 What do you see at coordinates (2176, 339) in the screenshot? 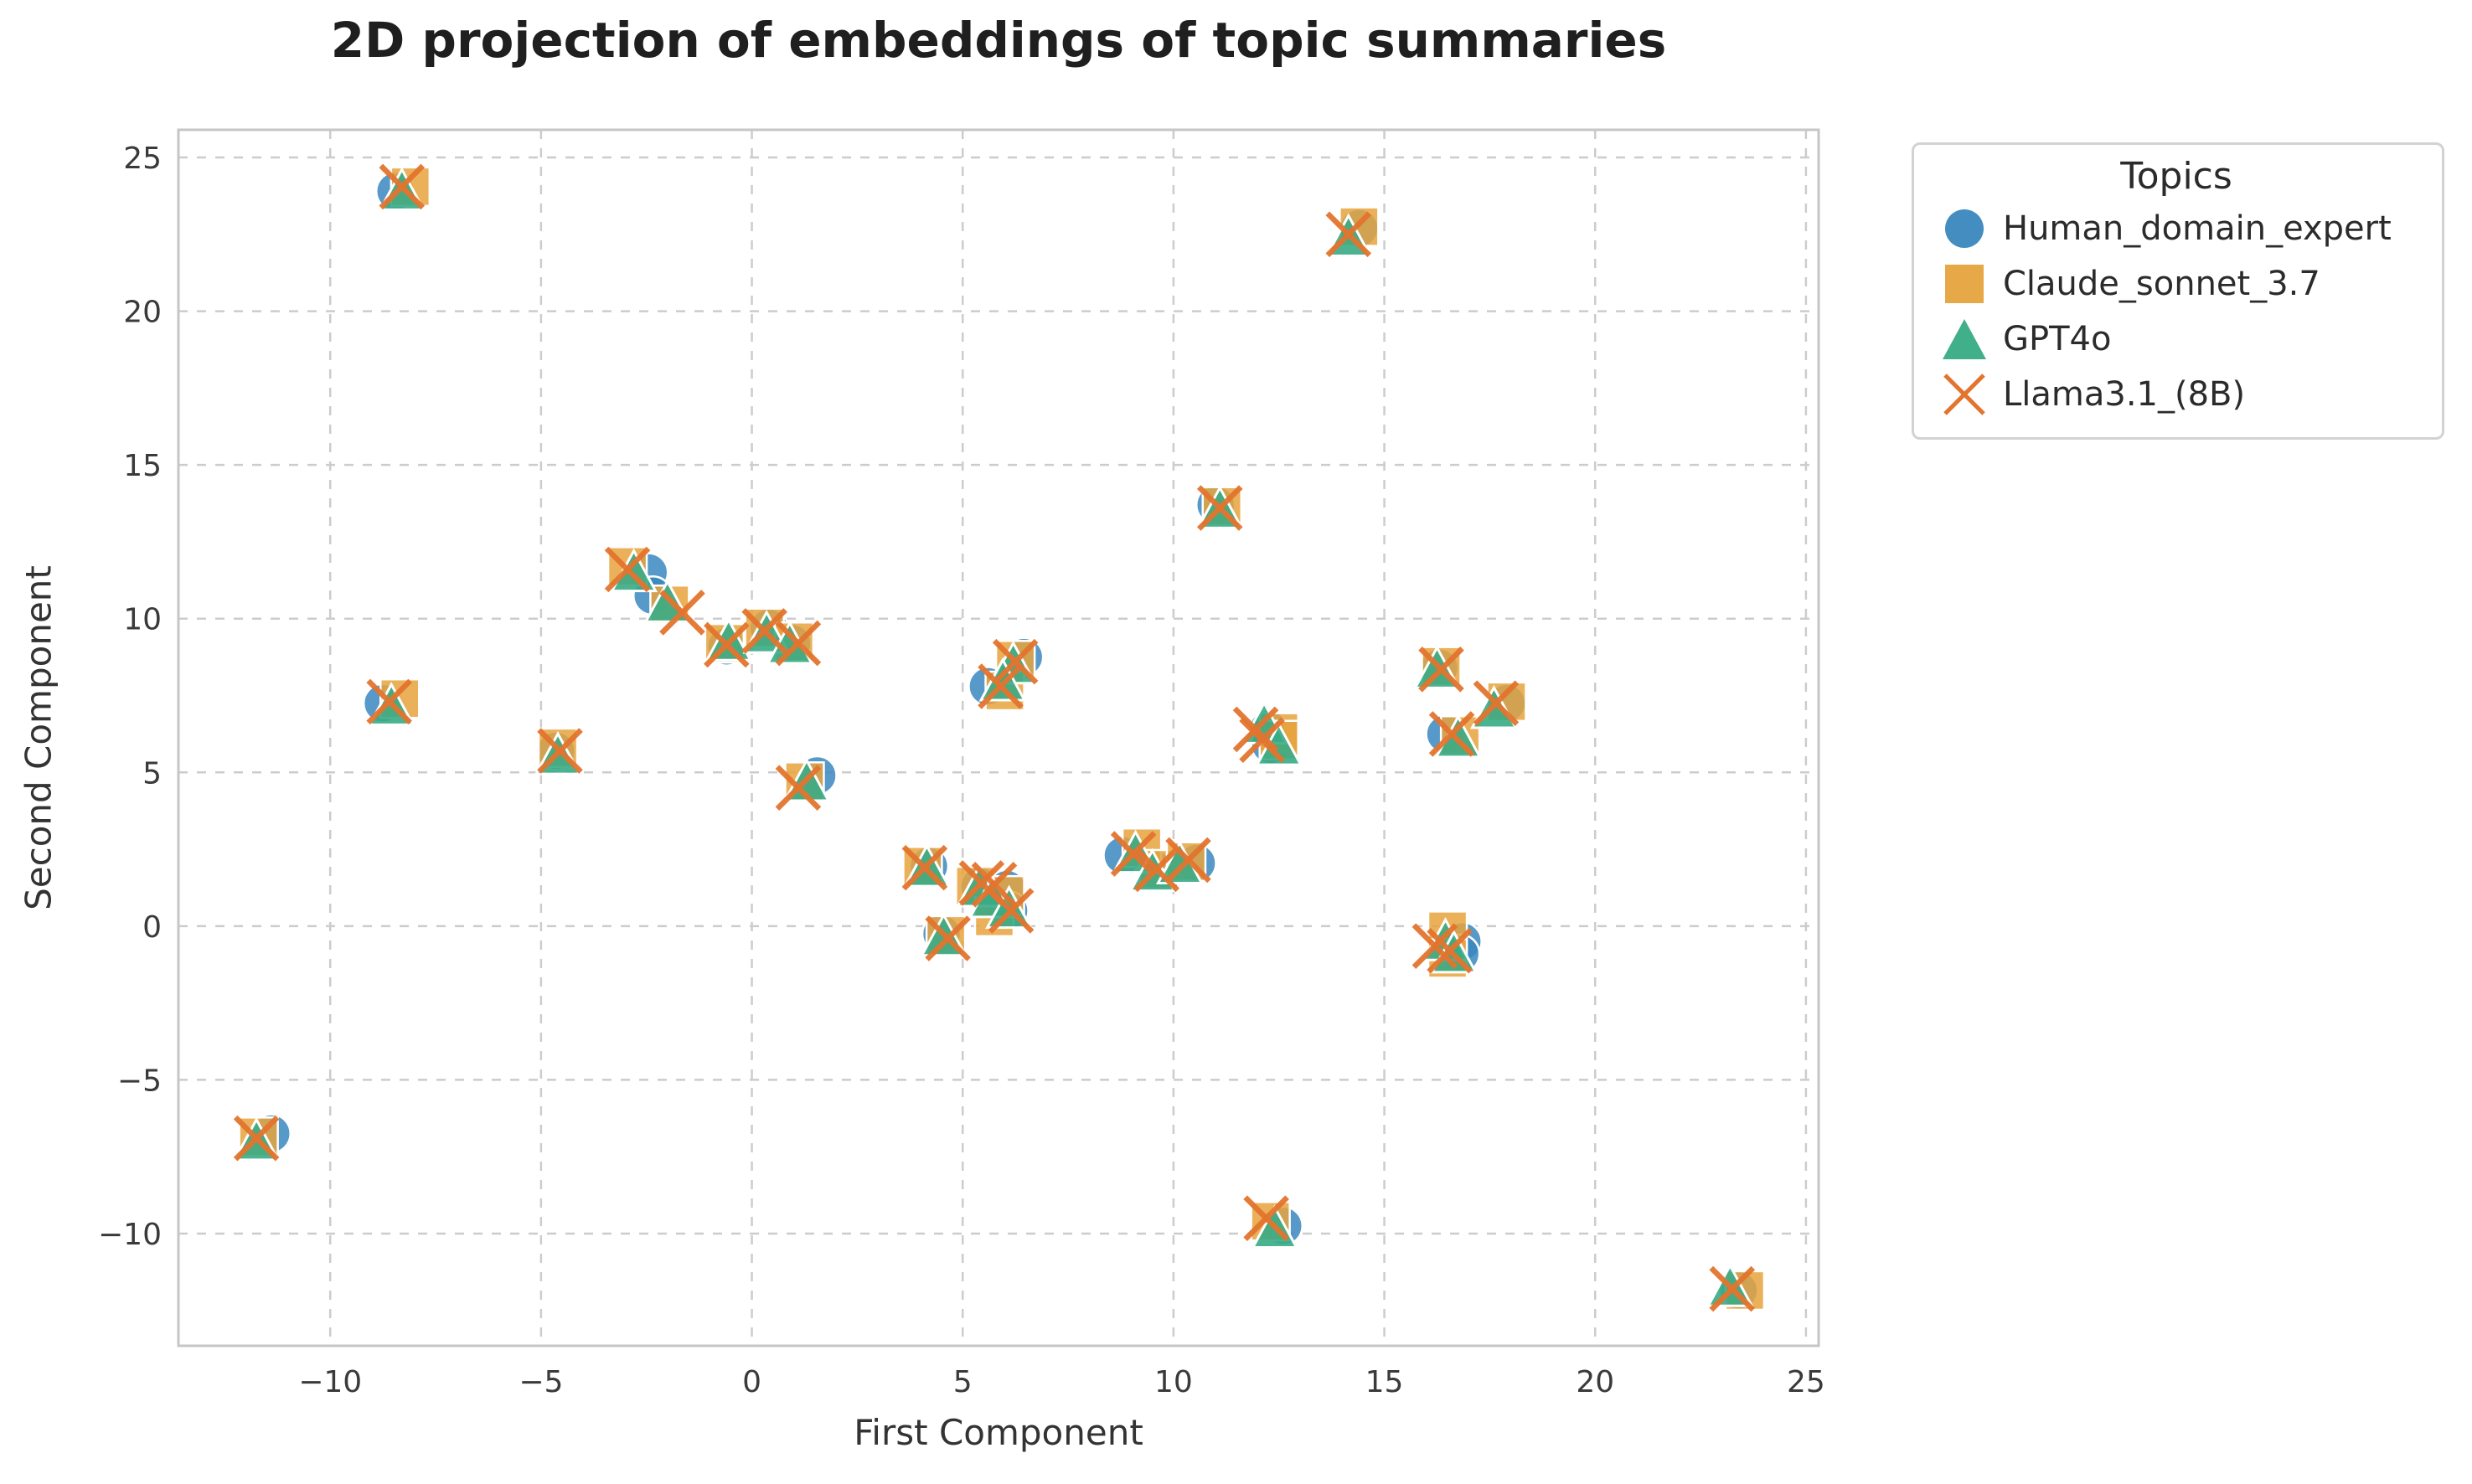
I see `legend-item-gpt4o: GPT4o` at bounding box center [2176, 339].